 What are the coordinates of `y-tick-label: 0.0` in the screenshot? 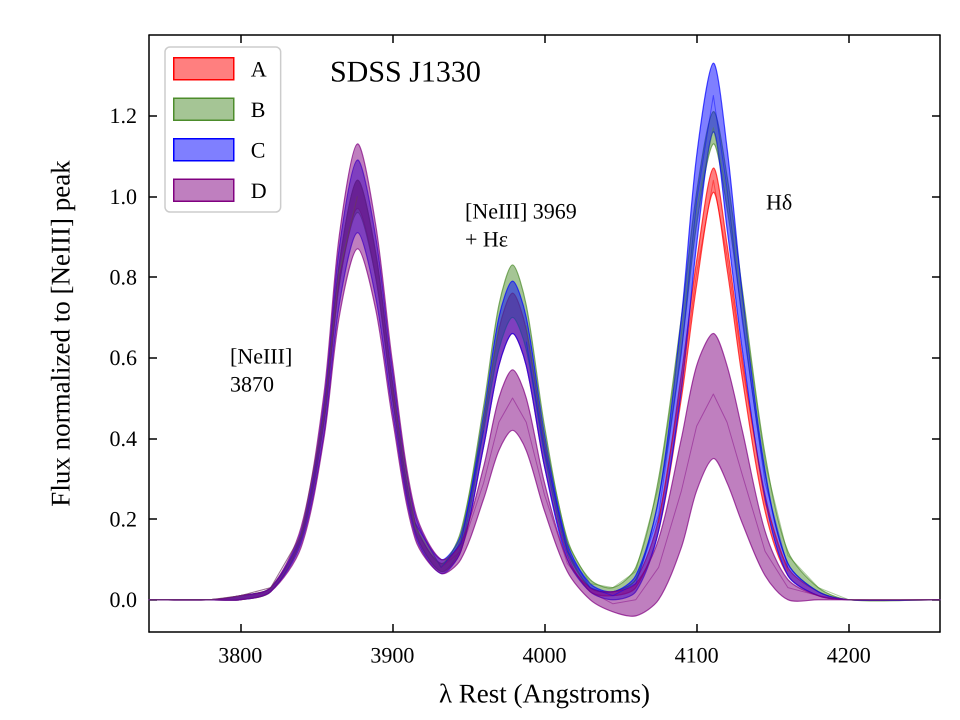 It's located at (123, 599).